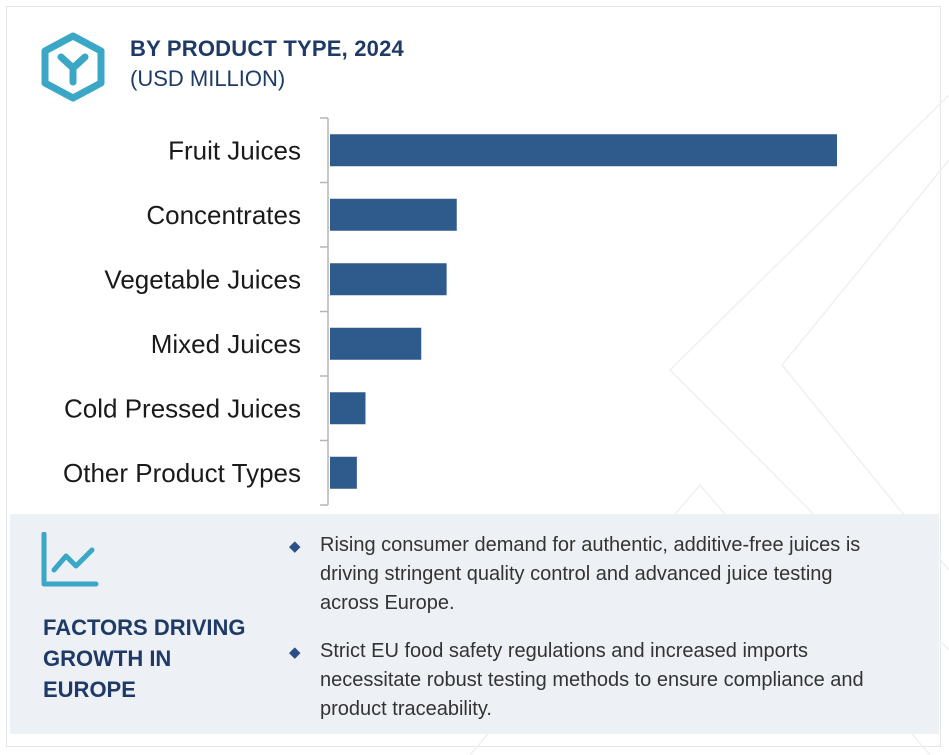 The width and height of the screenshot is (949, 755). Describe the element at coordinates (223, 215) in the screenshot. I see `category-label: Concentrates` at that location.